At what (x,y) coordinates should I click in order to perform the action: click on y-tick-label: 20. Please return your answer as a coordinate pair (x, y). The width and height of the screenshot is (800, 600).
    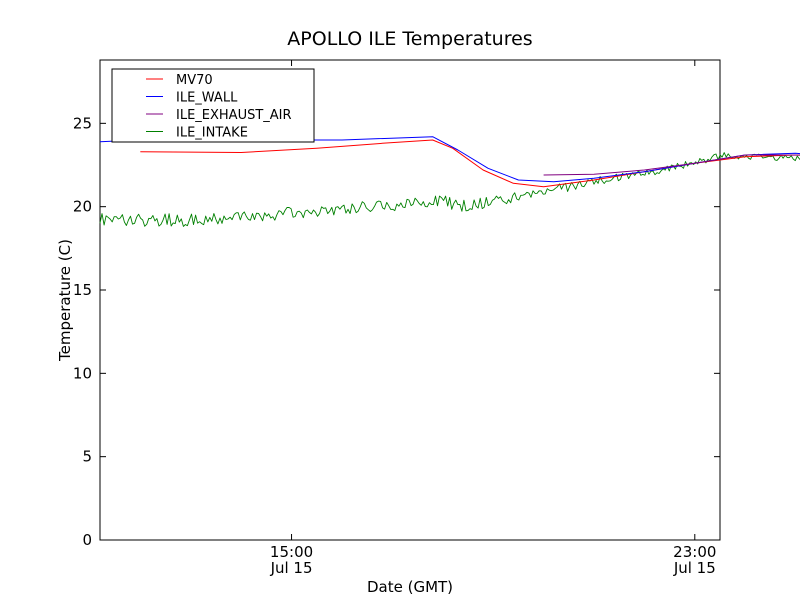
    Looking at the image, I should click on (82, 207).